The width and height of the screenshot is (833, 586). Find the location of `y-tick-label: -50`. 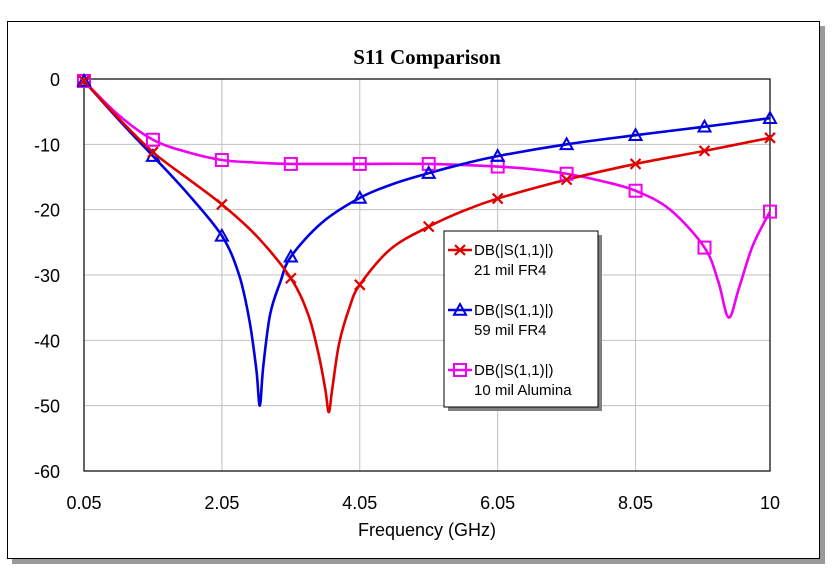

y-tick-label: -50 is located at coordinates (47, 407).